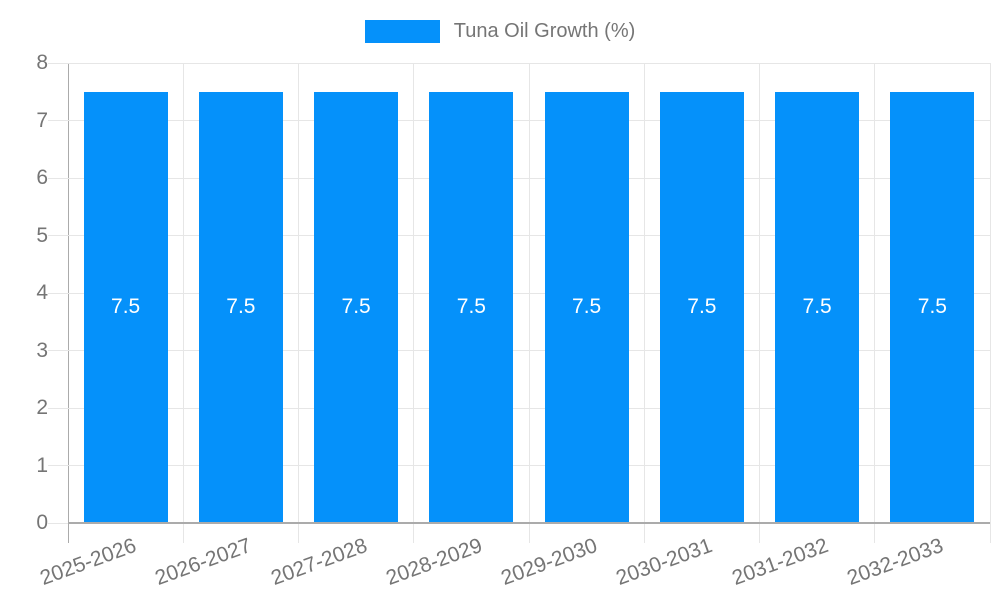 Image resolution: width=1000 pixels, height=600 pixels. Describe the element at coordinates (544, 31) in the screenshot. I see `legend-label: Tuna Oil Growth (%)` at that location.